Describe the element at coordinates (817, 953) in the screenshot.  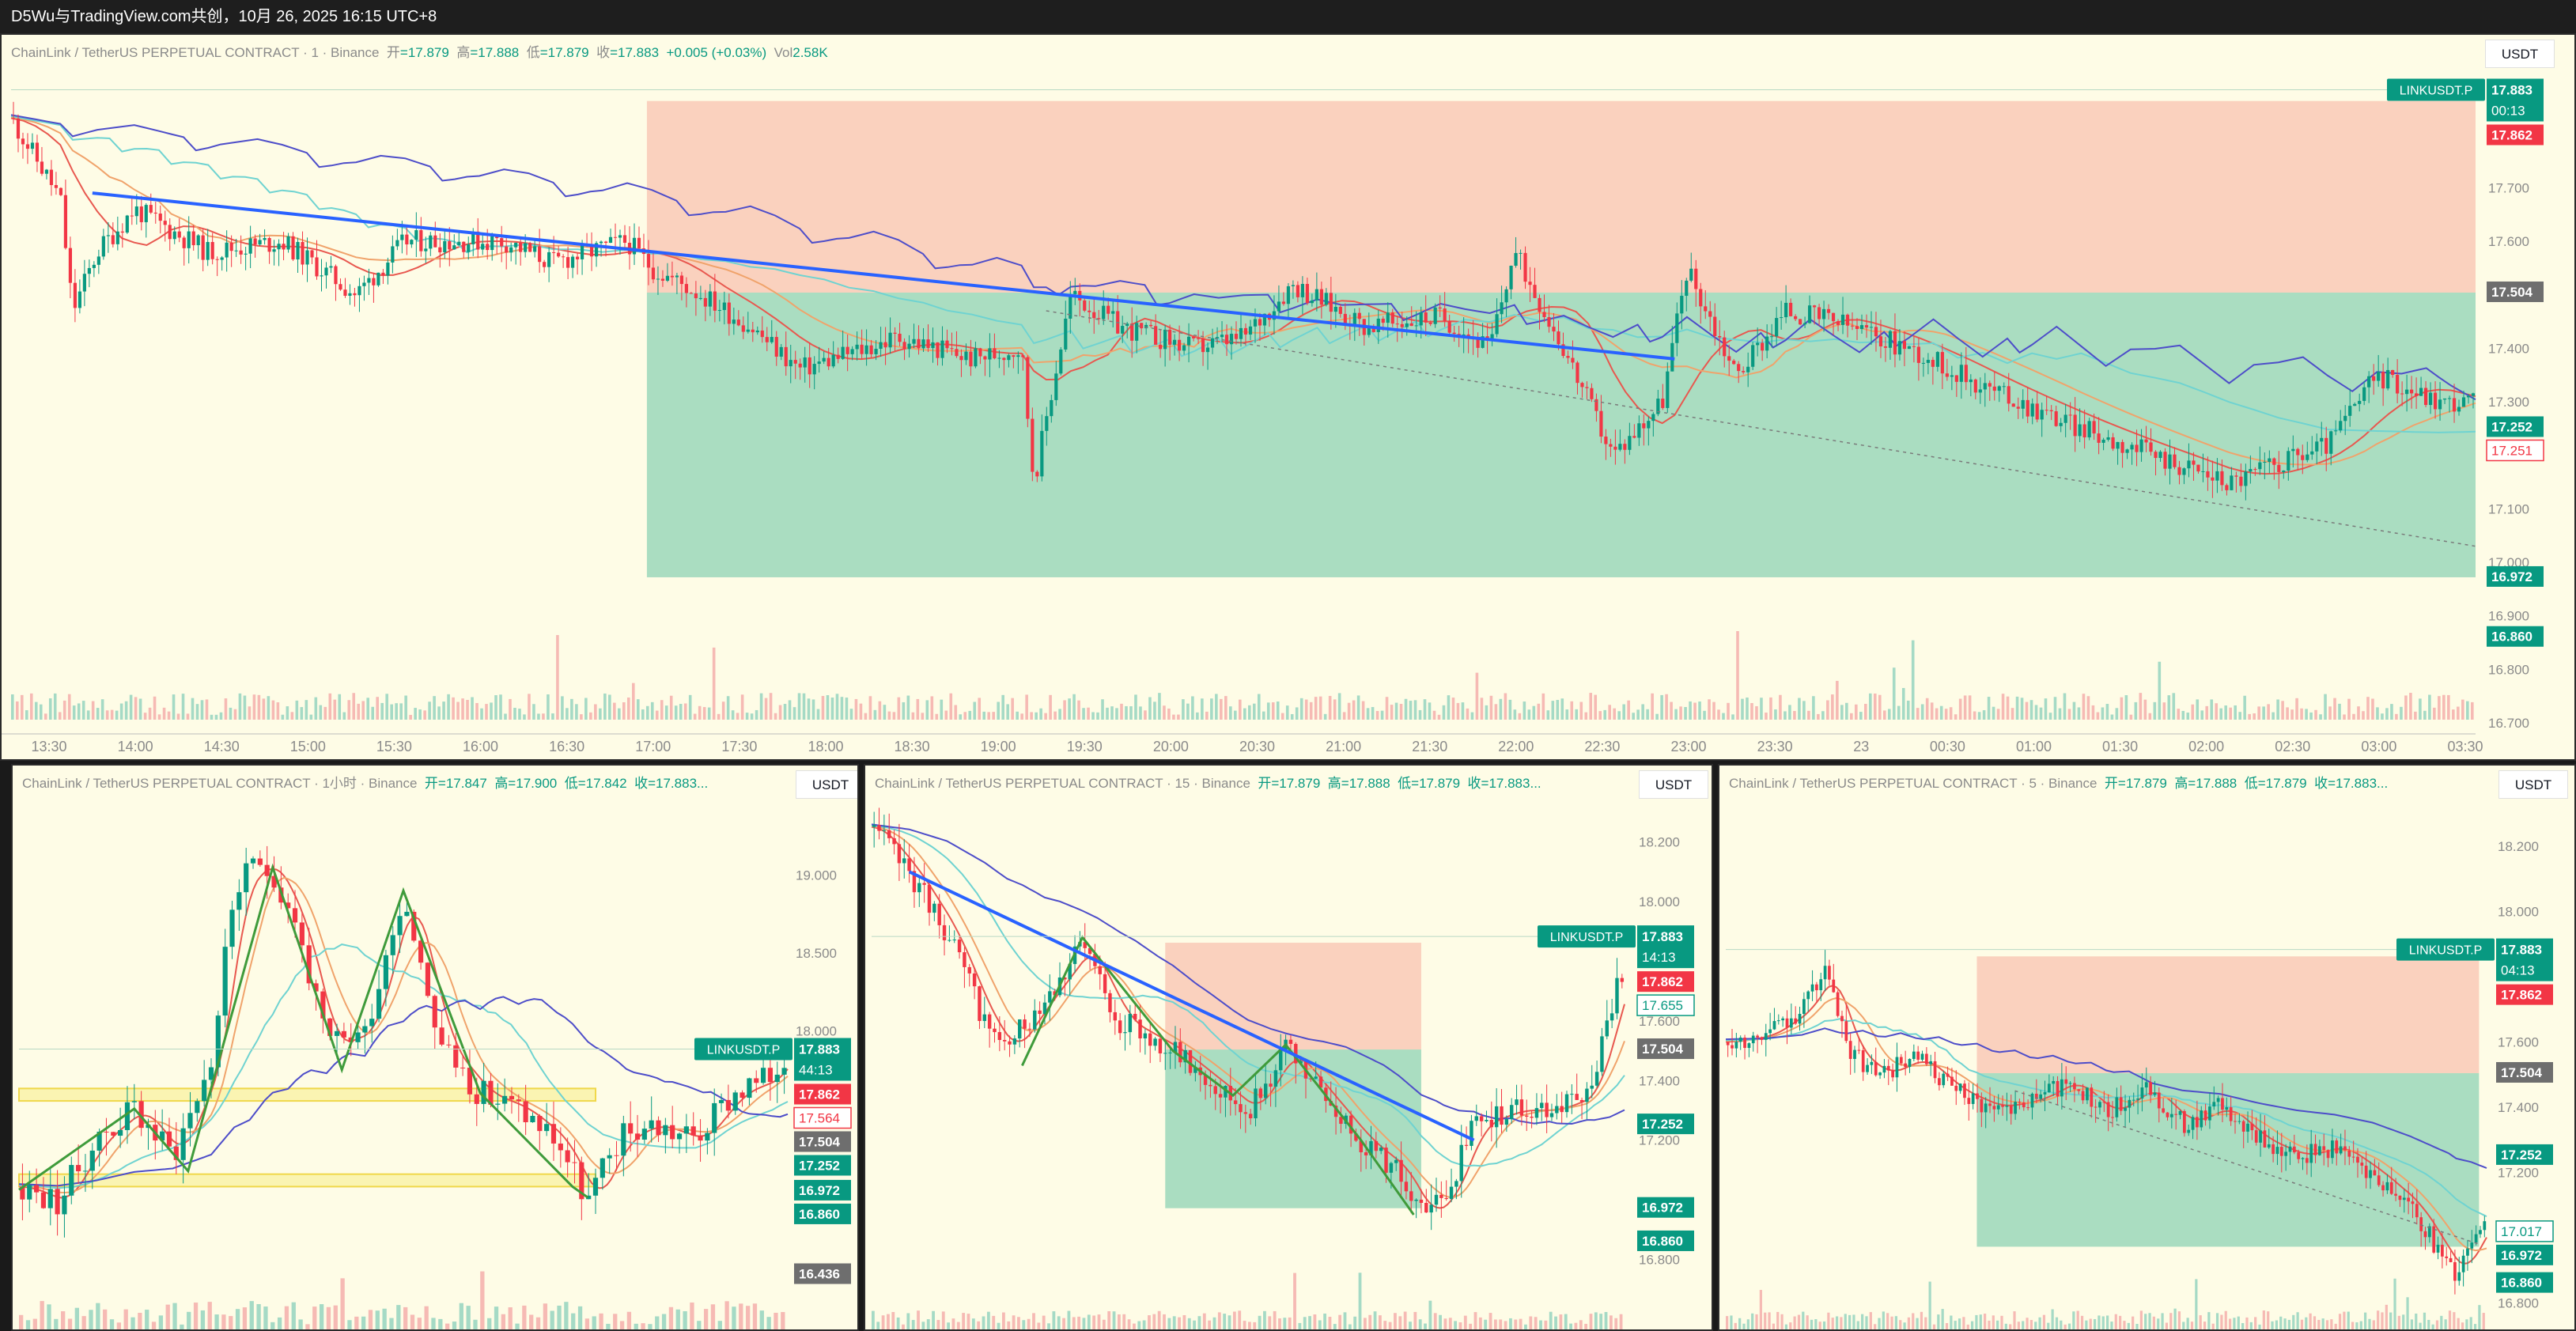
I see `y-tick-label: 18.500` at that location.